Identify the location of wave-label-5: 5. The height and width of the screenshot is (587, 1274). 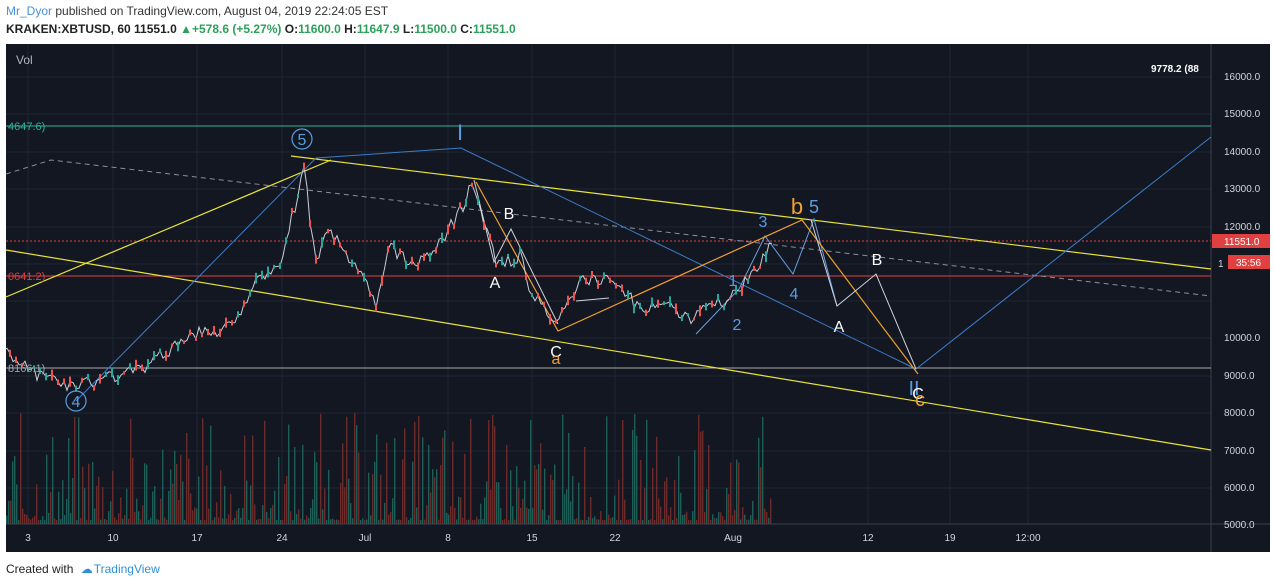
(814, 207).